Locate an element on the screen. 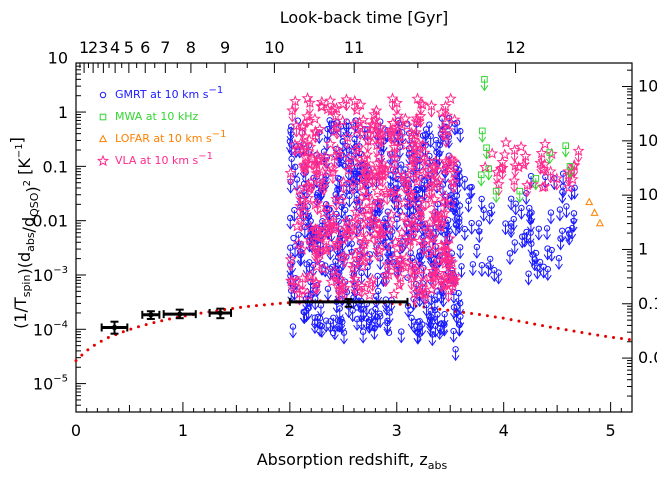 Image resolution: width=657 pixels, height=477 pixels. left-axis-tick-label: 10−3 is located at coordinates (50, 275).